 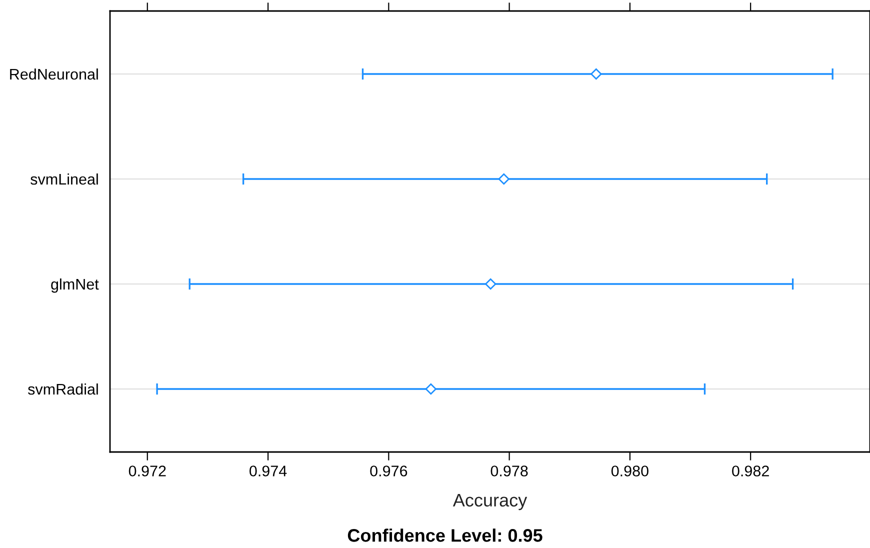 I want to click on y-tick-label: svmRadial, so click(x=63, y=389).